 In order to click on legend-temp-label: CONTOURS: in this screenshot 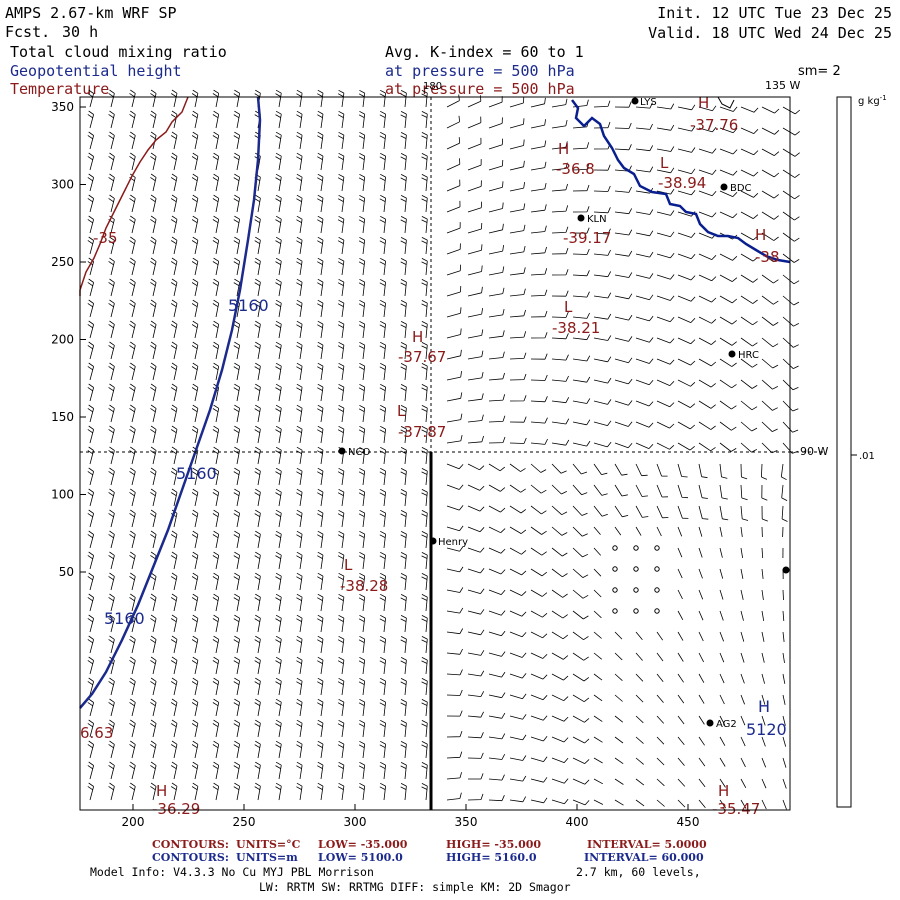, I will do `click(190, 844)`.